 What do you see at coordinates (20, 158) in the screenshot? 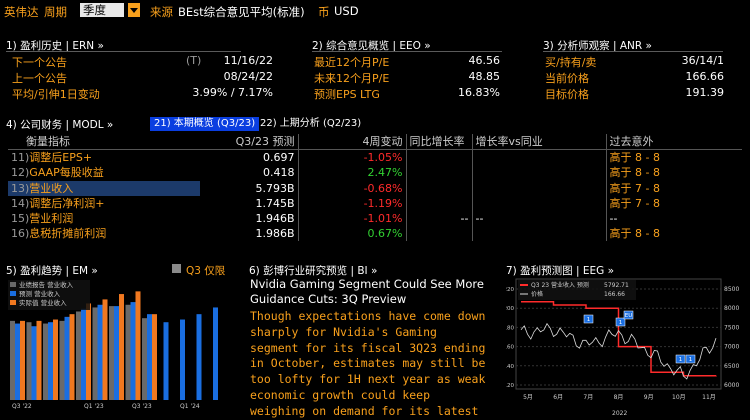
I see `row-number: 11)` at bounding box center [20, 158].